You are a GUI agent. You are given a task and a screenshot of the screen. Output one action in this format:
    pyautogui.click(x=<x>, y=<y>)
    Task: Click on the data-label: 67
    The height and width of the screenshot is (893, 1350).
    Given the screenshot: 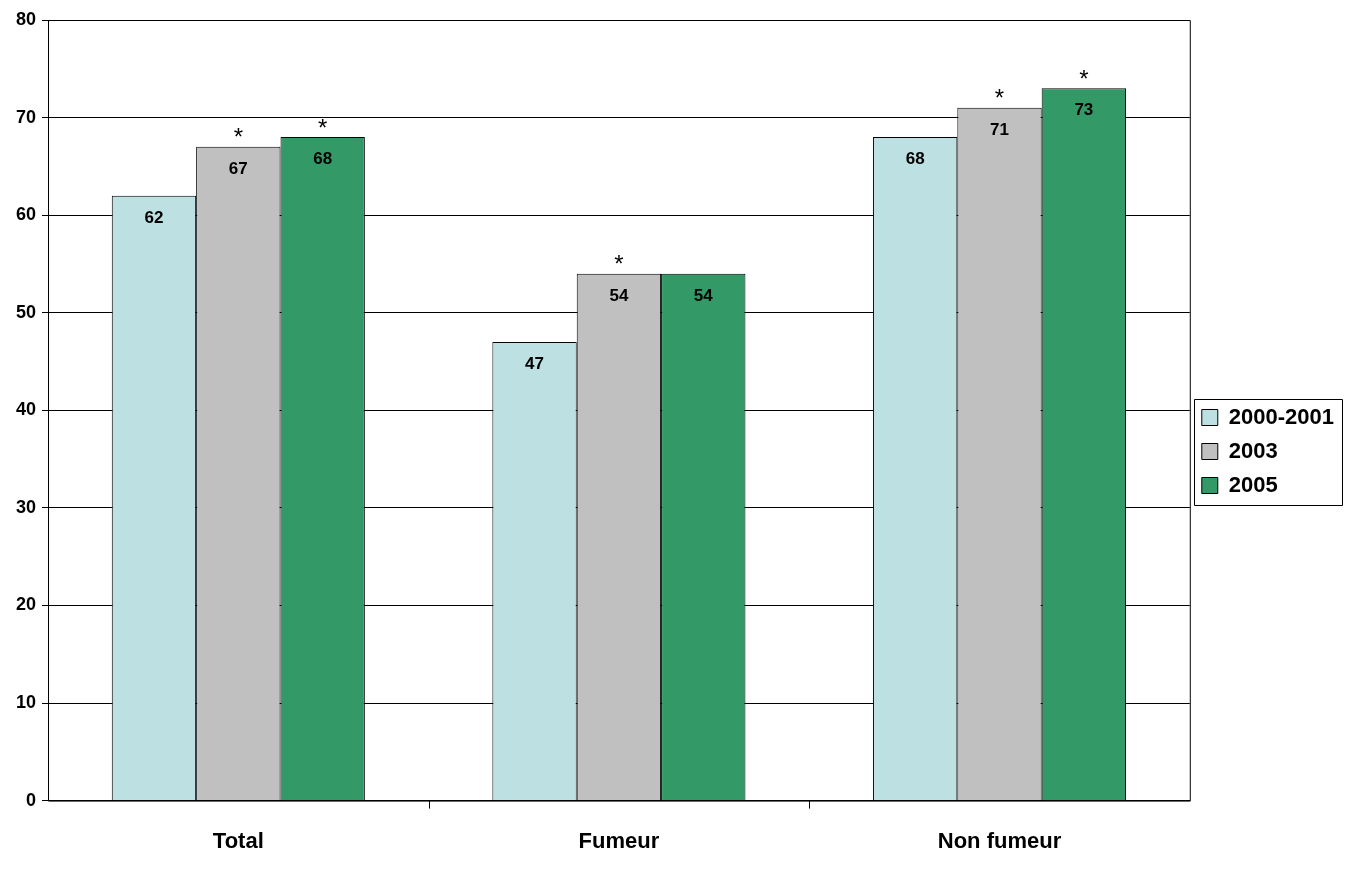 What is the action you would take?
    pyautogui.click(x=238, y=169)
    